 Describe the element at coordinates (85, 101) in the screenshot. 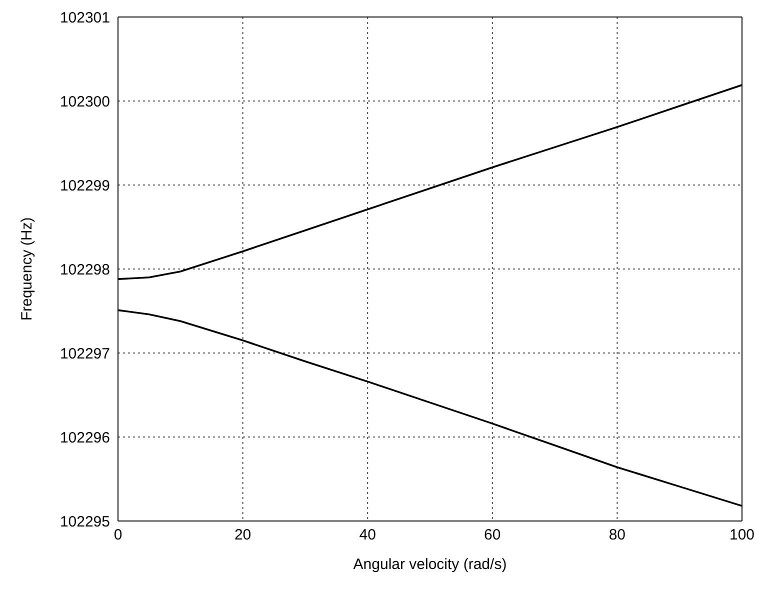

I see `y-tick-label: 102300` at that location.